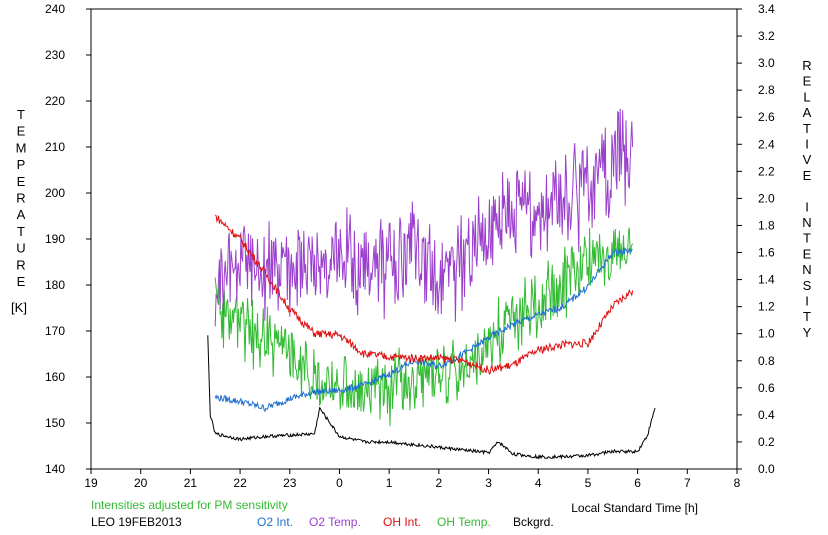 This screenshot has width=828, height=535. I want to click on legend: O2 Int. O2 Temp. OH Int. OH Temp. Bckgrd., so click(405, 522).